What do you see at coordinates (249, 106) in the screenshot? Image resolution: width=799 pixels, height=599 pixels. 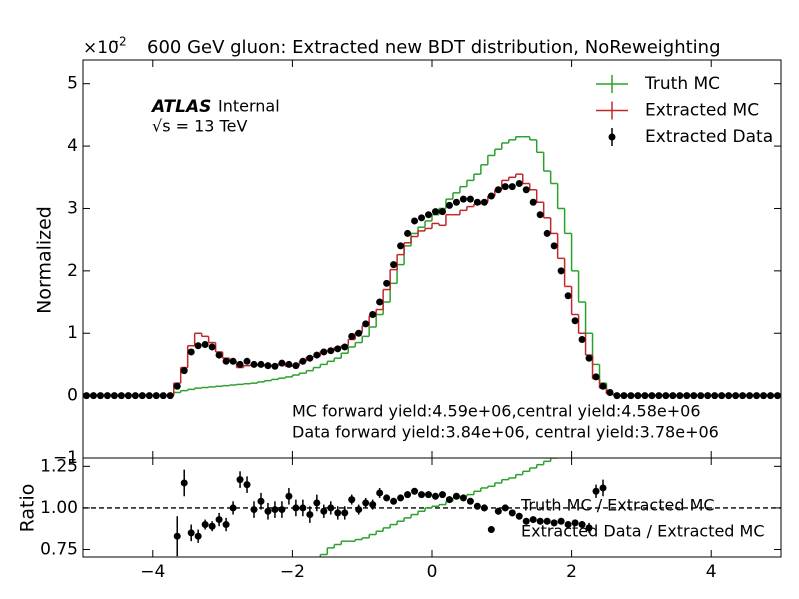 I see `status-label: Internal` at bounding box center [249, 106].